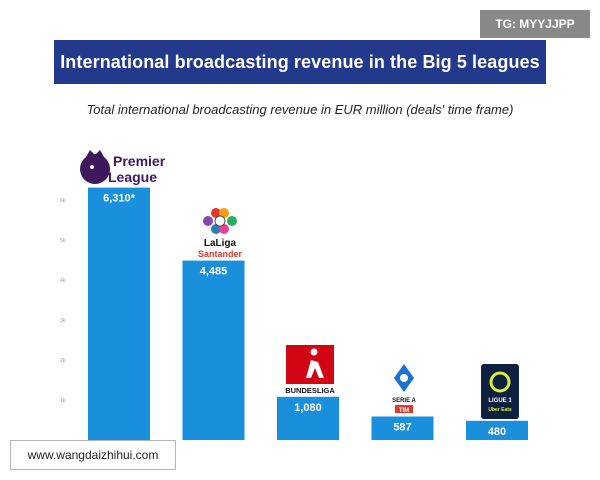 The height and width of the screenshot is (480, 600). I want to click on y-tick-label: 4k, so click(63, 281).